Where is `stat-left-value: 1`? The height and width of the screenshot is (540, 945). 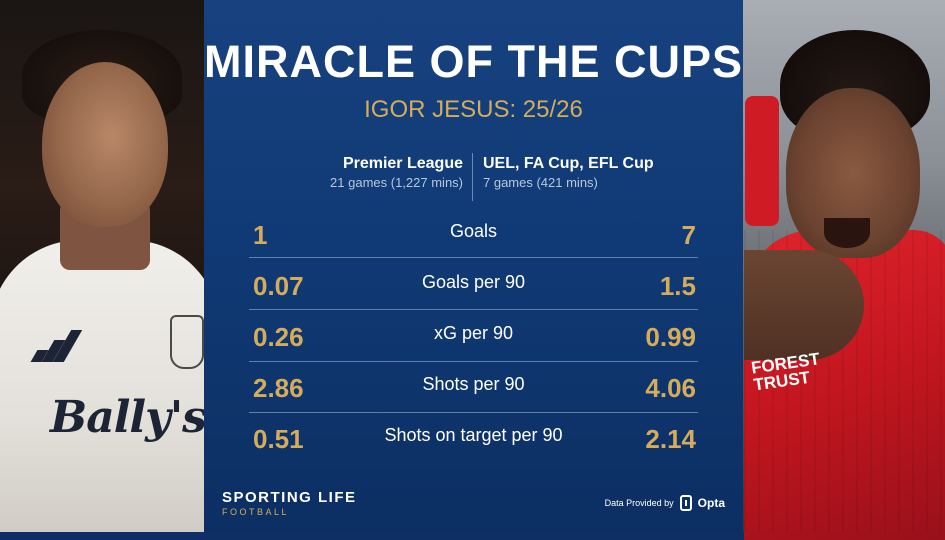 stat-left-value: 1 is located at coordinates (260, 235).